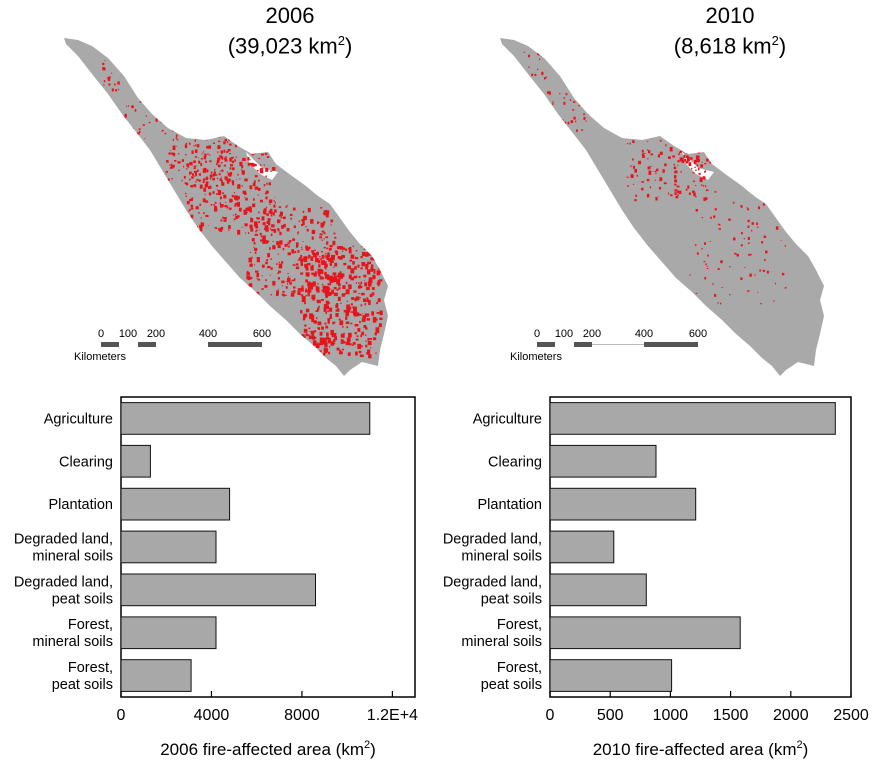 The height and width of the screenshot is (761, 875). What do you see at coordinates (101, 334) in the screenshot?
I see `scale-label: 0` at bounding box center [101, 334].